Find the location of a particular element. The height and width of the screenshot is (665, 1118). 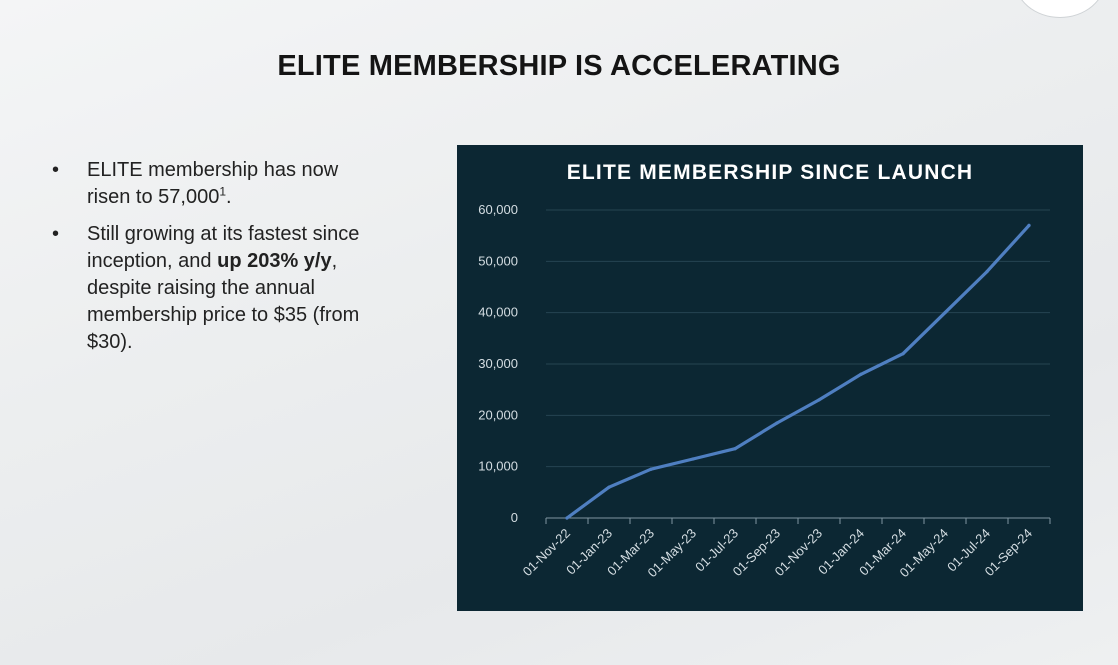

y-tick-label: 30,000 is located at coordinates (498, 363).